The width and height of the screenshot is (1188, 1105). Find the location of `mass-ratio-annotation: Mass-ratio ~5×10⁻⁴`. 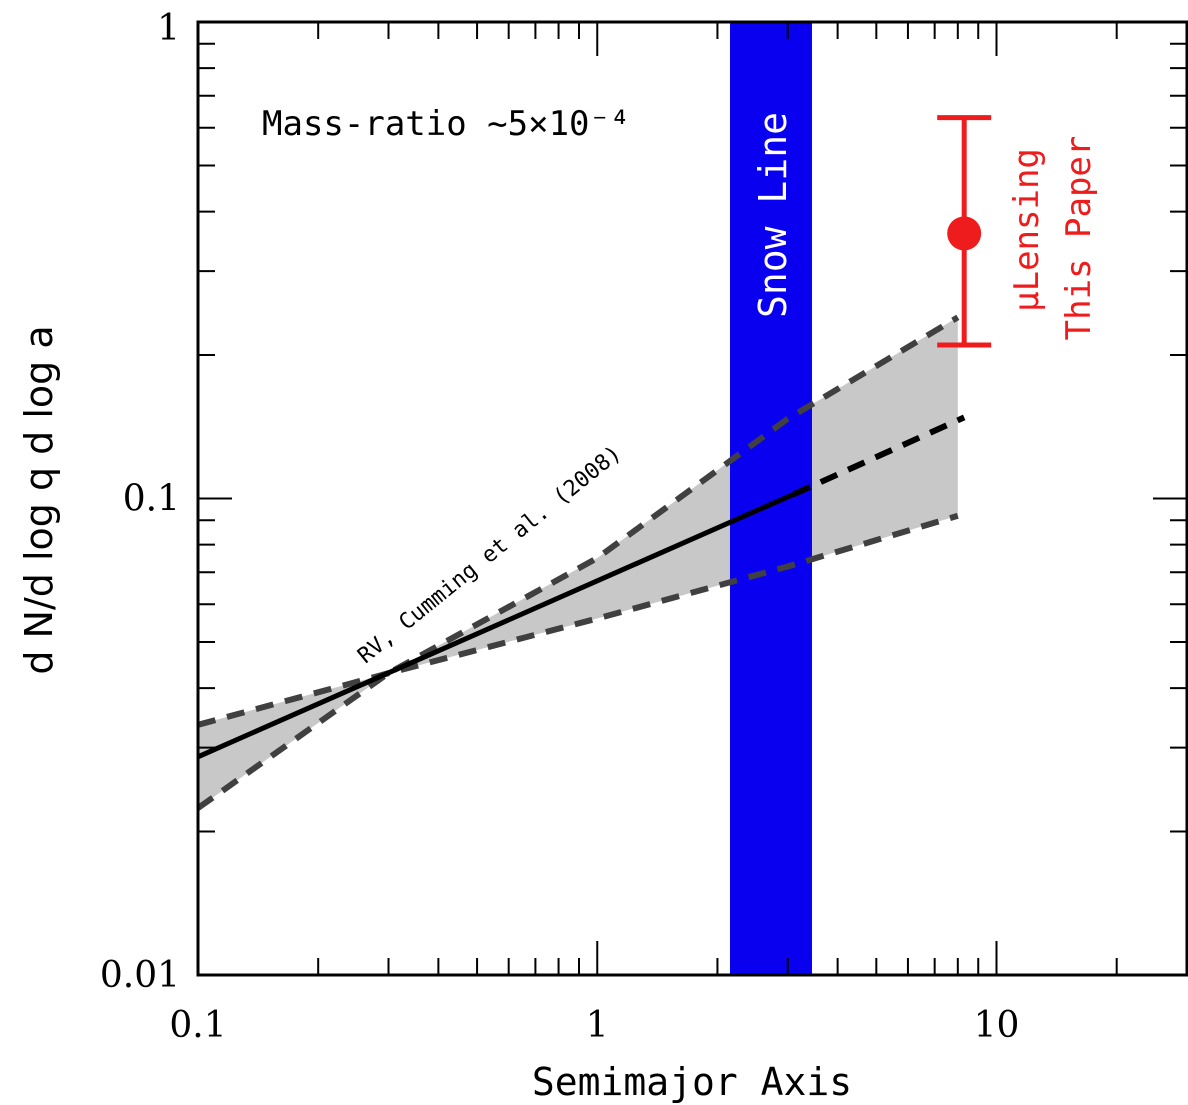

mass-ratio-annotation: Mass-ratio ~5×10⁻⁴ is located at coordinates (446, 124).